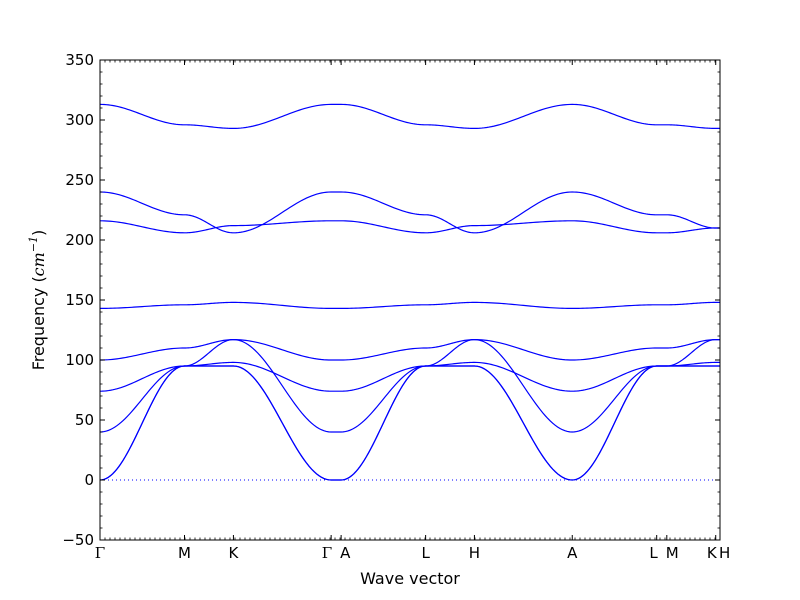 This screenshot has height=600, width=800. I want to click on y-axis-unit-exponent: −1, so click(33, 244).